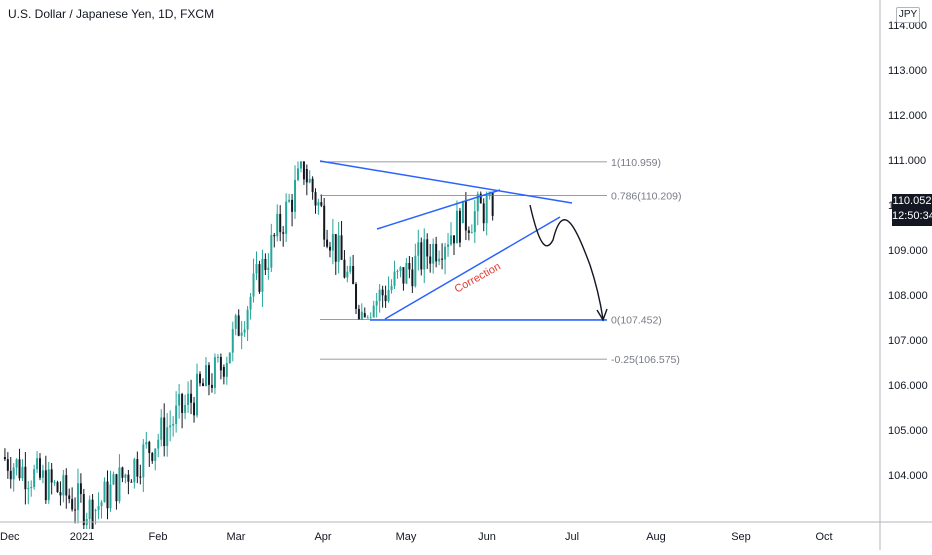  I want to click on upper-trendline, so click(446, 182).